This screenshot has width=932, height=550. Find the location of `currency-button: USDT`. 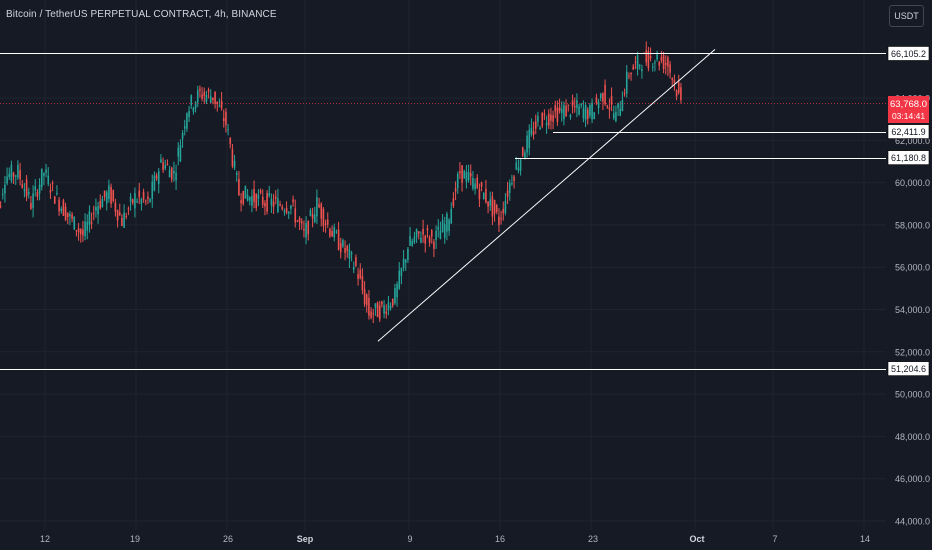

currency-button: USDT is located at coordinates (906, 16).